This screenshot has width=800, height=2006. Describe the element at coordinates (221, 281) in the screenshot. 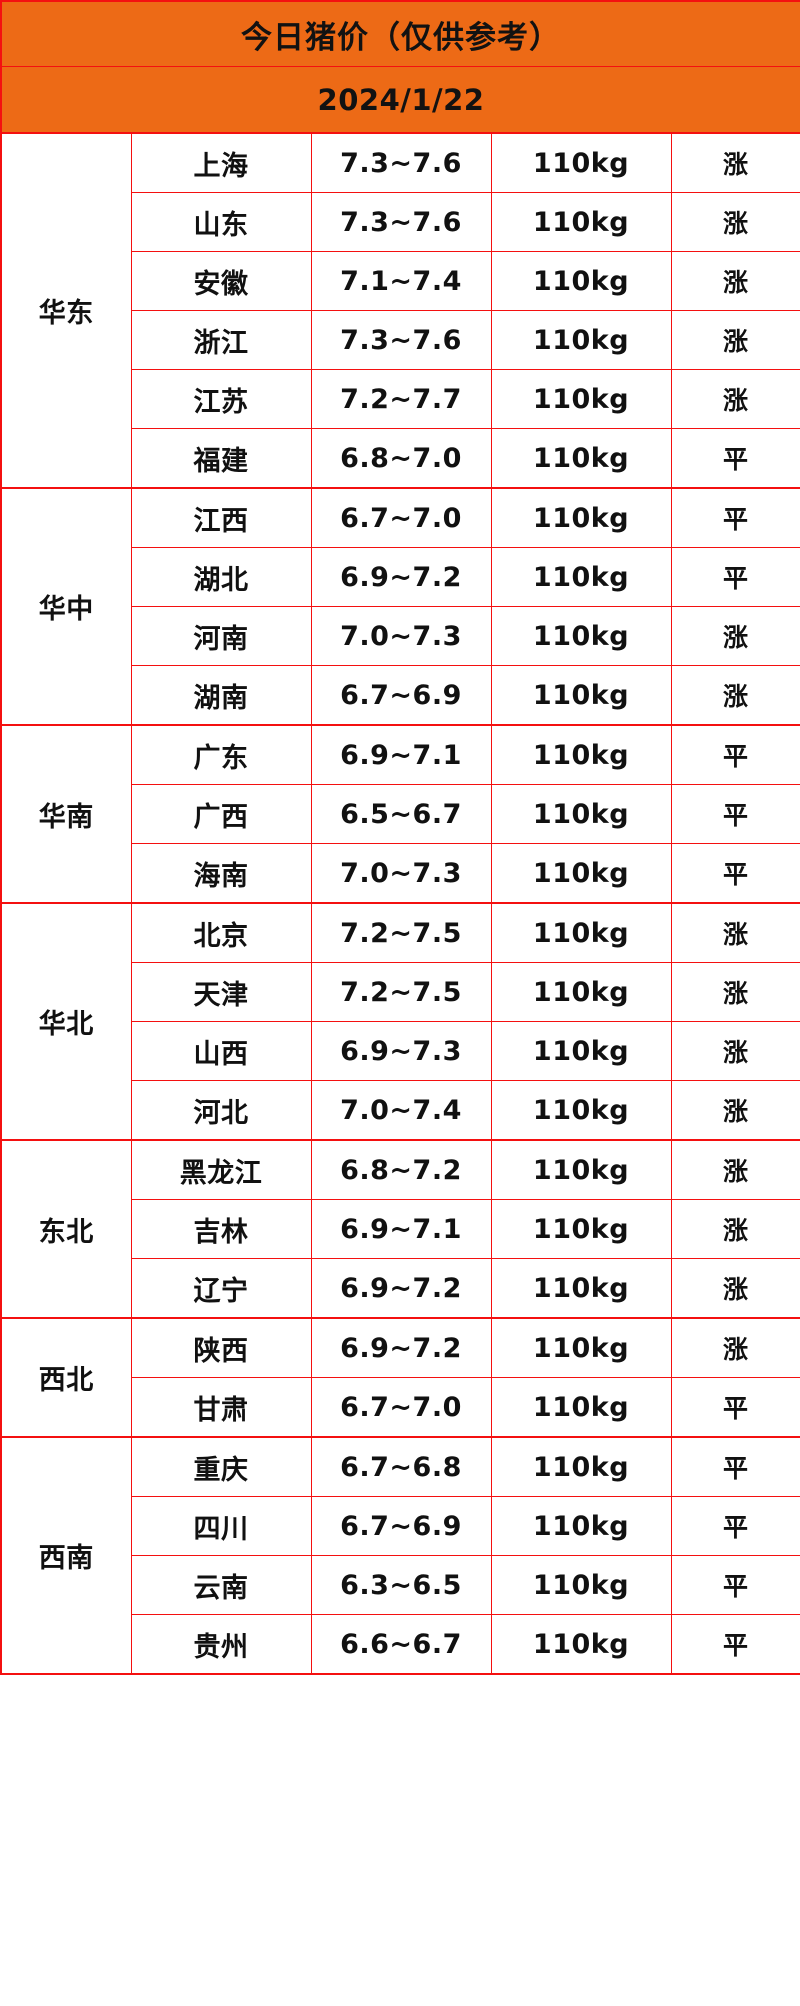

I see `province-cell: 安徽` at that location.